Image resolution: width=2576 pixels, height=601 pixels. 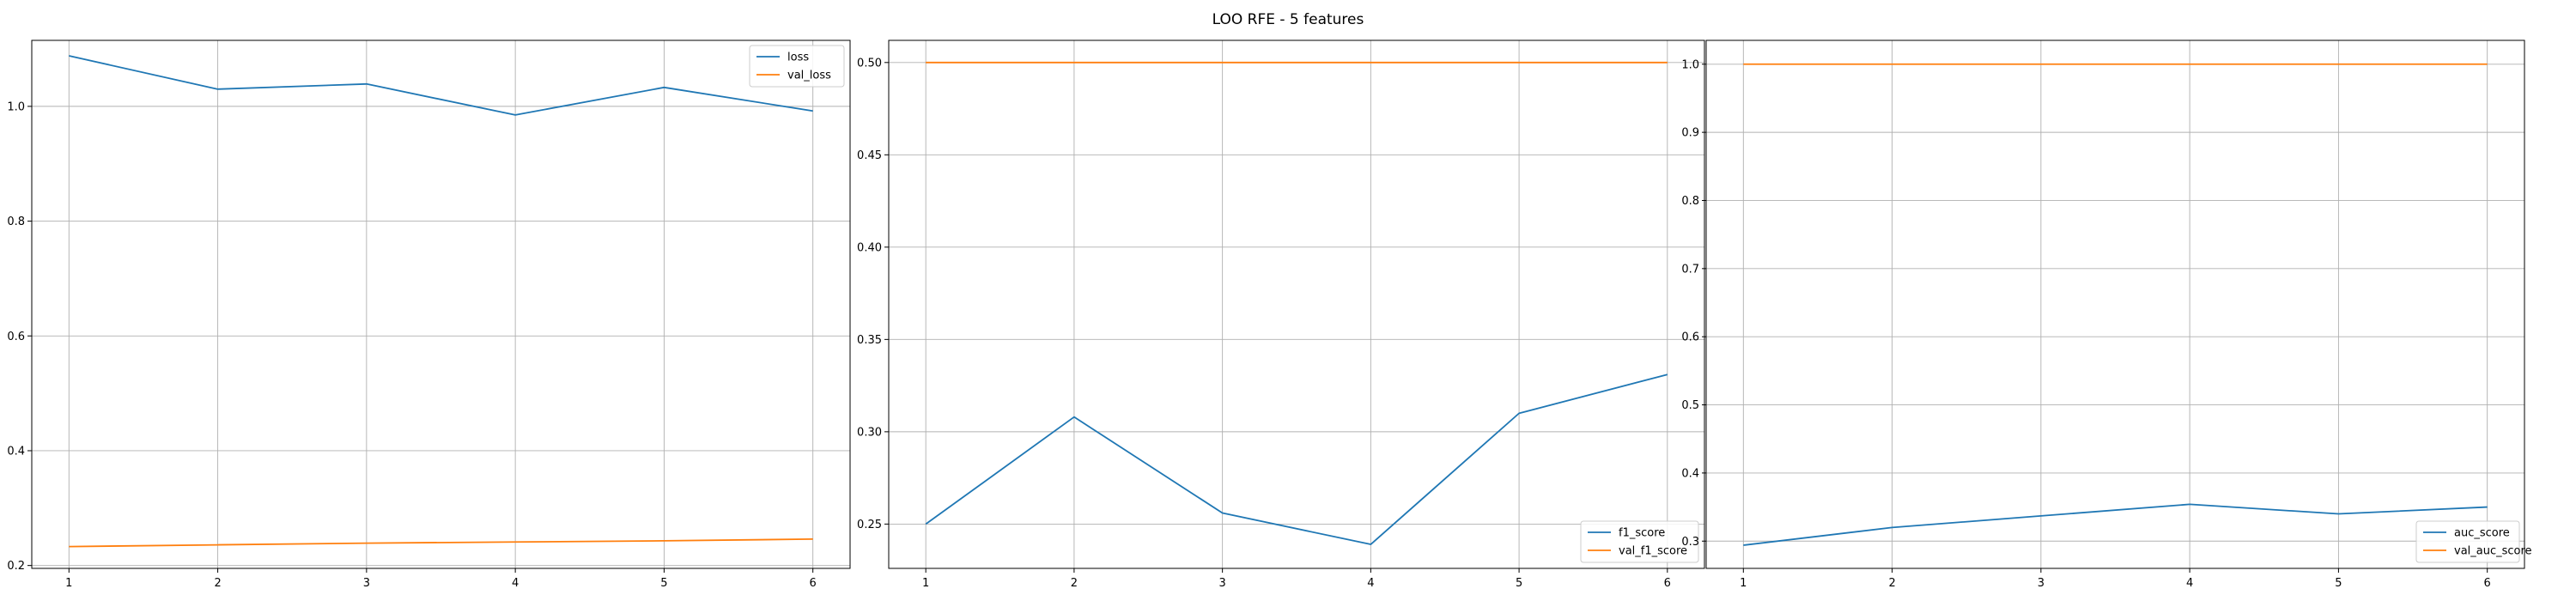 What do you see at coordinates (441, 543) in the screenshot?
I see `series-line-val_loss` at bounding box center [441, 543].